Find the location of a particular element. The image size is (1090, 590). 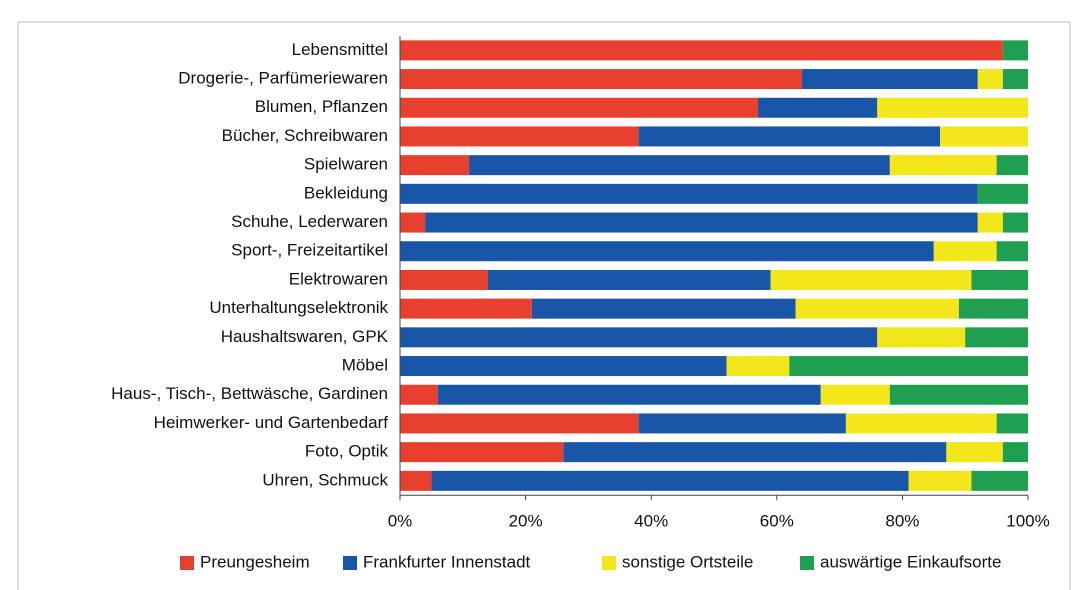

y-tick-label: Bekleidung is located at coordinates (346, 192).